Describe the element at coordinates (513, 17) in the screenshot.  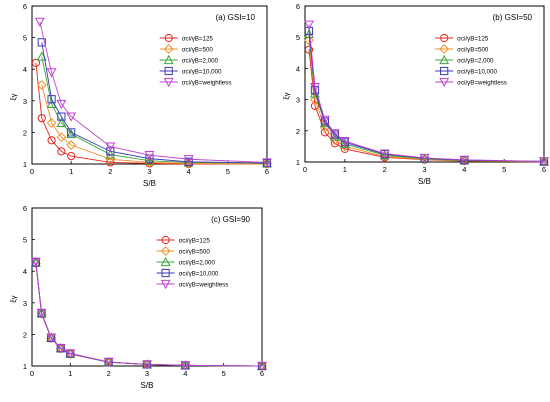
I see `panel-label: (b) GSI=50` at that location.